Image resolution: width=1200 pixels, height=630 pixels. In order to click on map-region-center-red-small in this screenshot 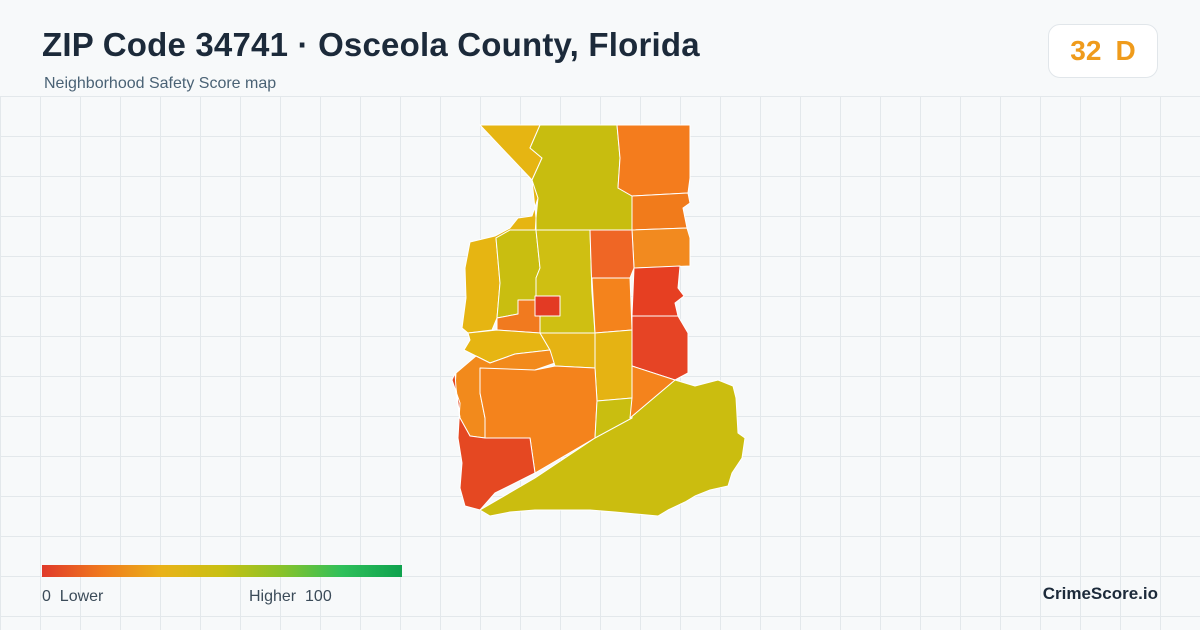, I will do `click(547, 306)`.